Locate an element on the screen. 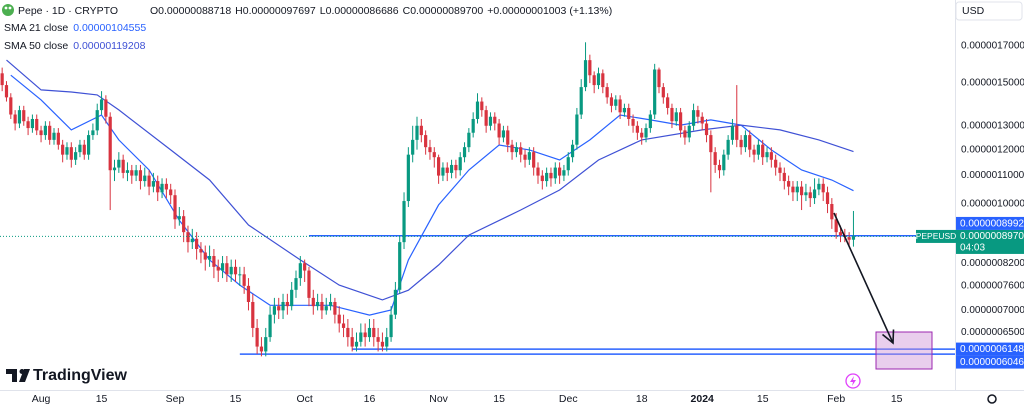  y-tick-label: 0.00000070000 is located at coordinates (992, 310).